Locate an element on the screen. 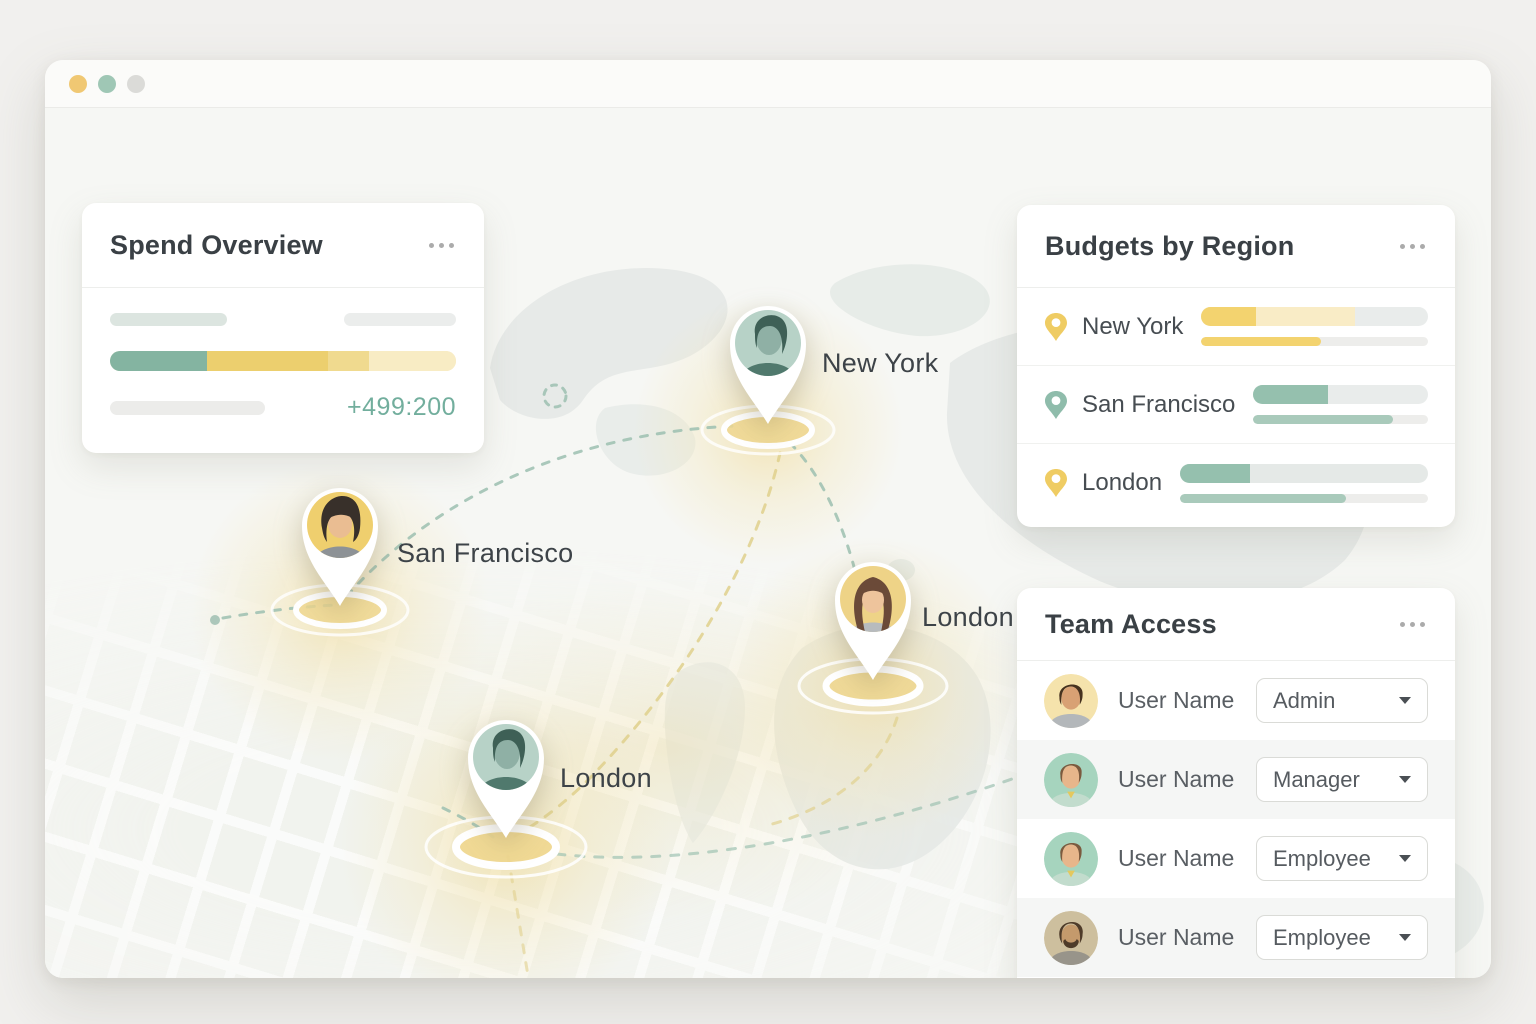 This screenshot has width=1536, height=1024. map-pin-new-york is located at coordinates (768, 365).